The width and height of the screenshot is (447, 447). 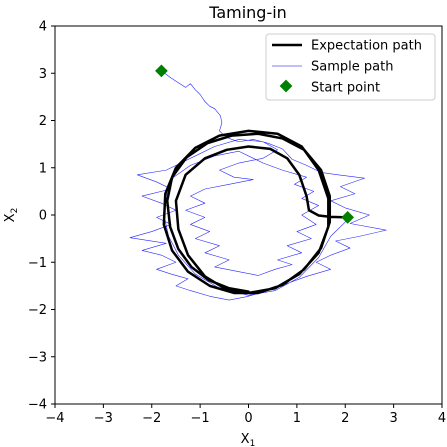 I want to click on x-tick-label: 4, so click(x=442, y=418).